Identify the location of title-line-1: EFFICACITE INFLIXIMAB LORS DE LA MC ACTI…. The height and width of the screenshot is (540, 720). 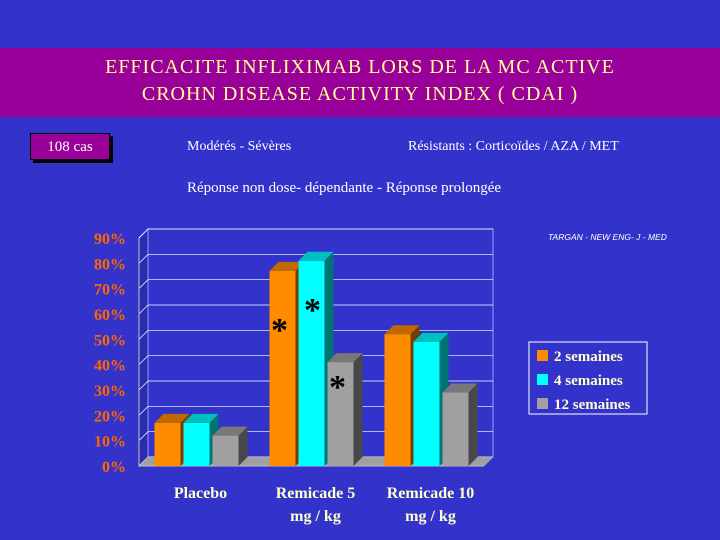
(360, 67).